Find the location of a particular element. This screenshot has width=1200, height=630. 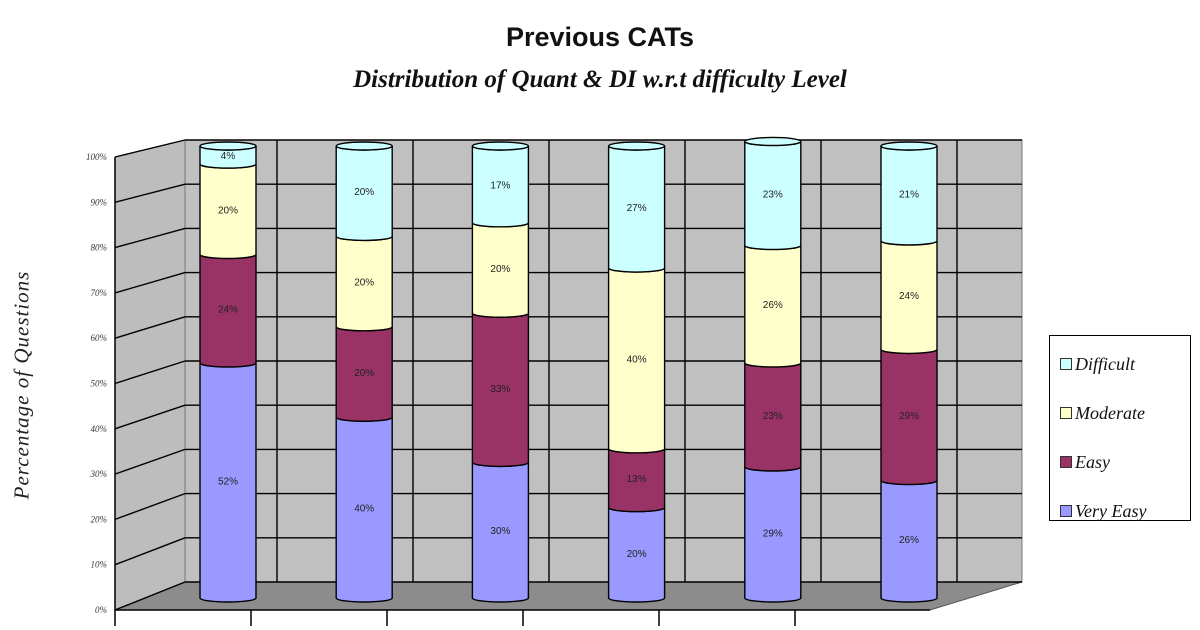

y-tick-label: 50% is located at coordinates (99, 384).